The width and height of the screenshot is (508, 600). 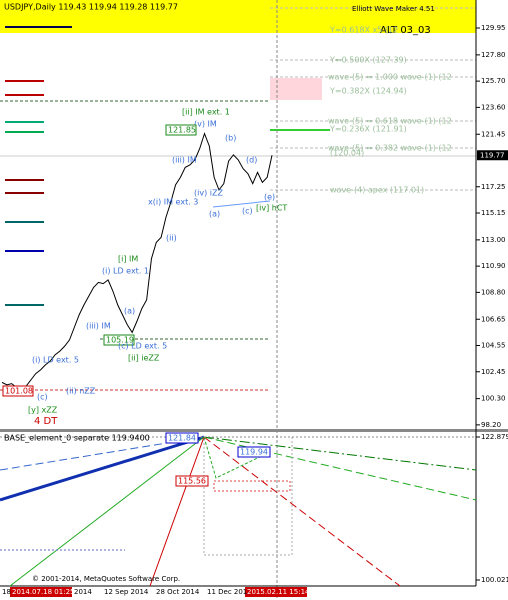 I want to click on wave-label: (b), so click(x=230, y=138).